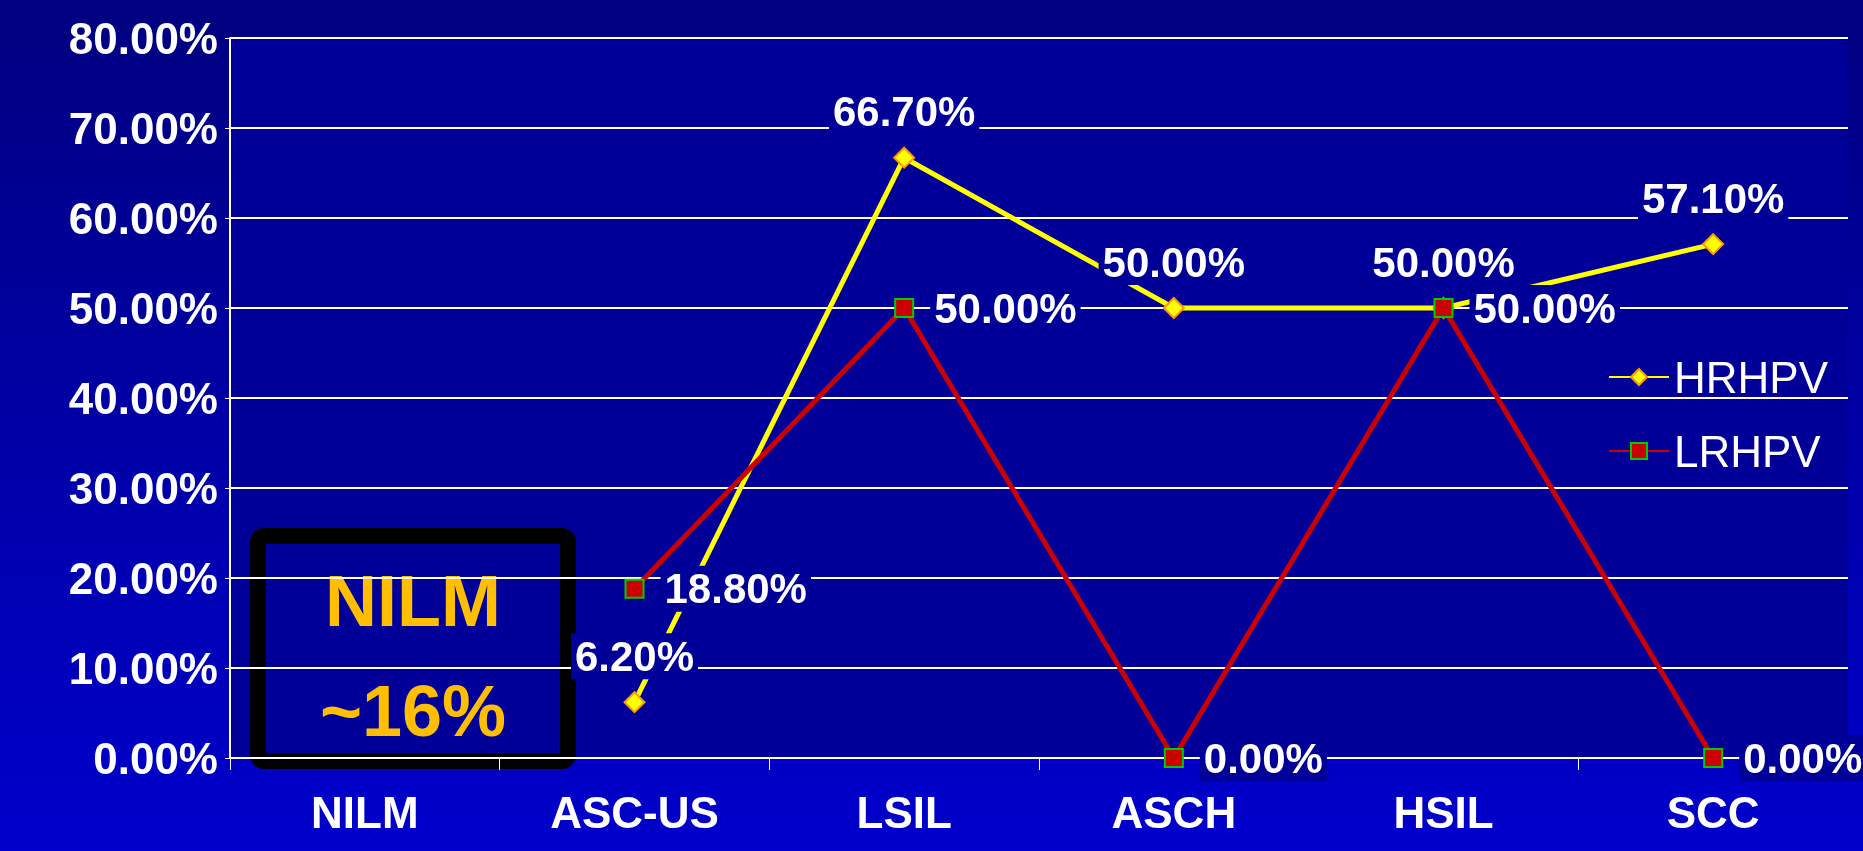 The height and width of the screenshot is (851, 1863). What do you see at coordinates (143, 668) in the screenshot?
I see `y-tick-label: 10.00%` at bounding box center [143, 668].